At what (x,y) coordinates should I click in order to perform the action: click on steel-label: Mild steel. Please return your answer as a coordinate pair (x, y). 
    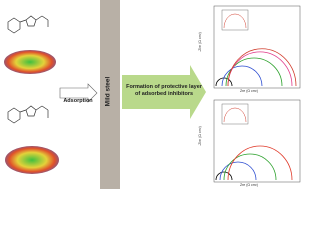
    Looking at the image, I should click on (108, 91).